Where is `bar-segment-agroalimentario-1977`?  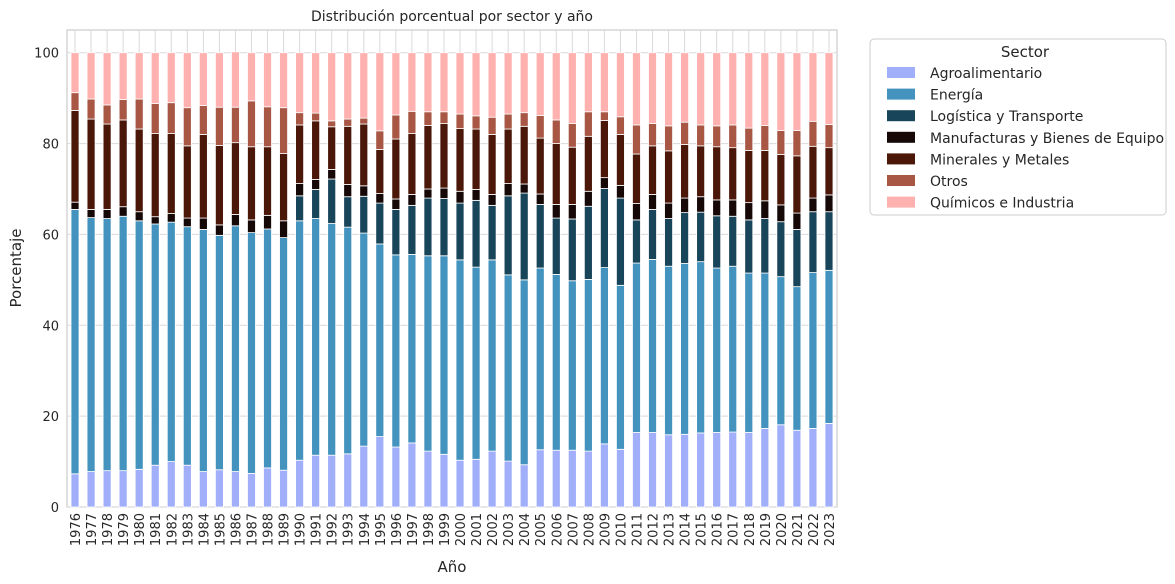 bar-segment-agroalimentario-1977 is located at coordinates (91, 489).